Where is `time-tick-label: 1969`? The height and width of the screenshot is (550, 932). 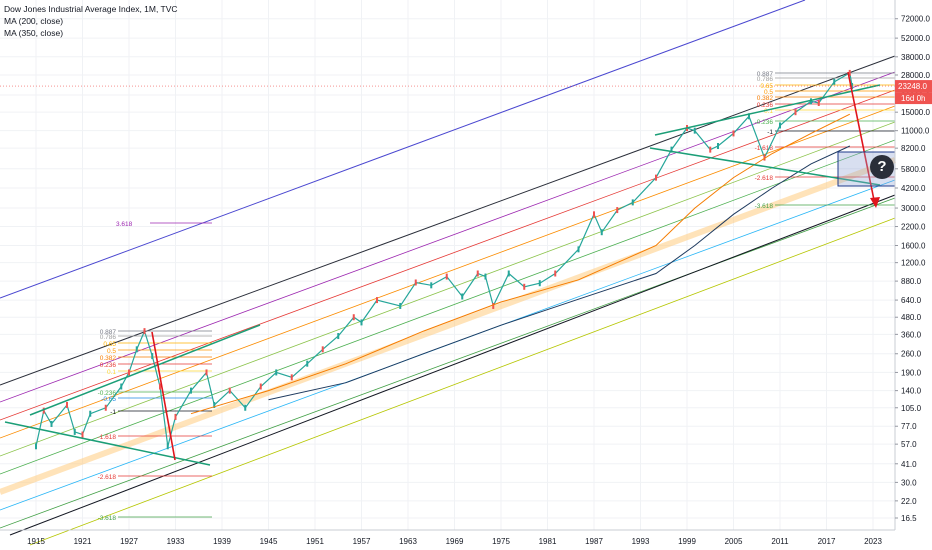
time-tick-label: 1969 is located at coordinates (455, 541).